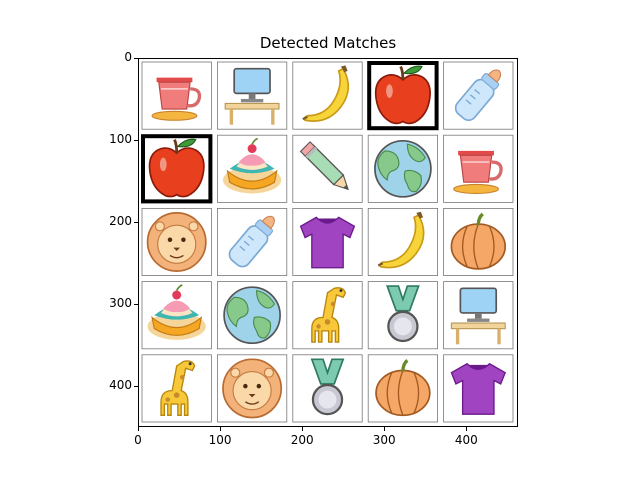  Describe the element at coordinates (302, 440) in the screenshot. I see `x-tick-label: 200` at that location.